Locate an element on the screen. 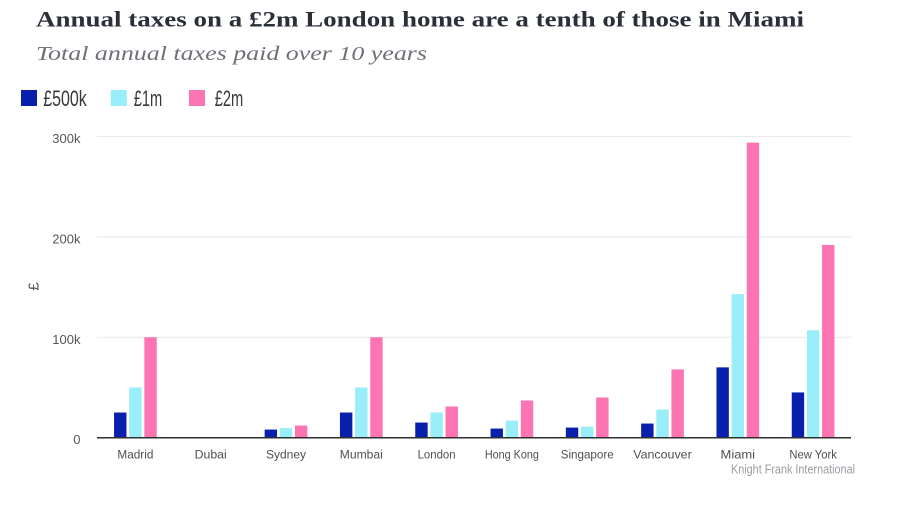  svg-text: 100k is located at coordinates (66, 339).